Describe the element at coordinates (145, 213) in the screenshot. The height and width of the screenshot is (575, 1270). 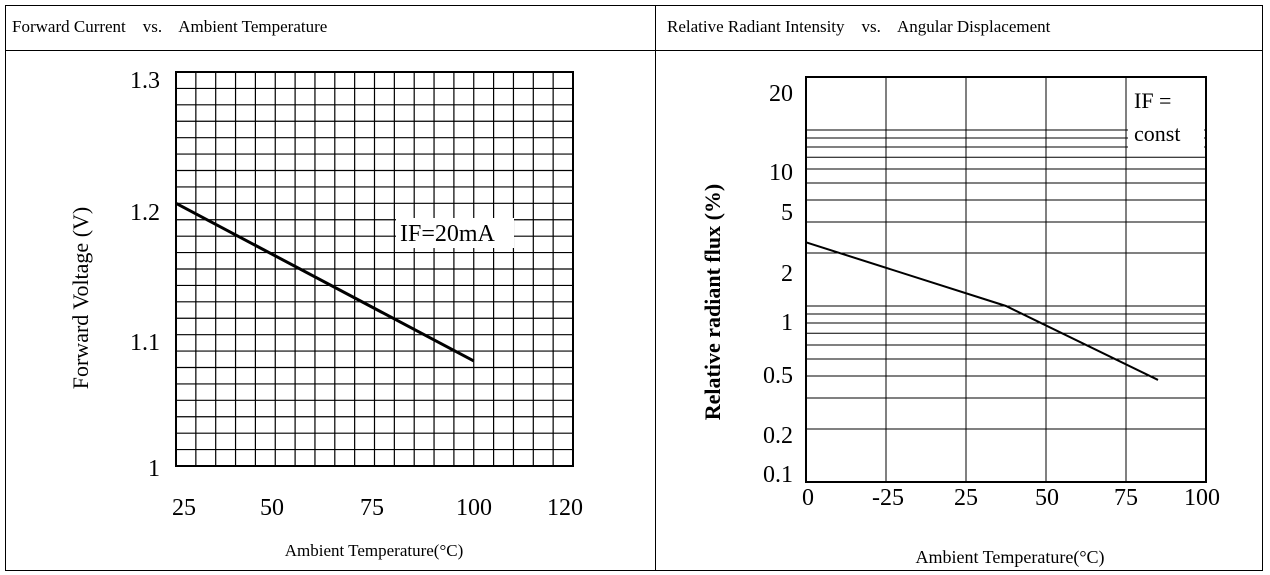
I see `y-tick-label: 1.2` at that location.